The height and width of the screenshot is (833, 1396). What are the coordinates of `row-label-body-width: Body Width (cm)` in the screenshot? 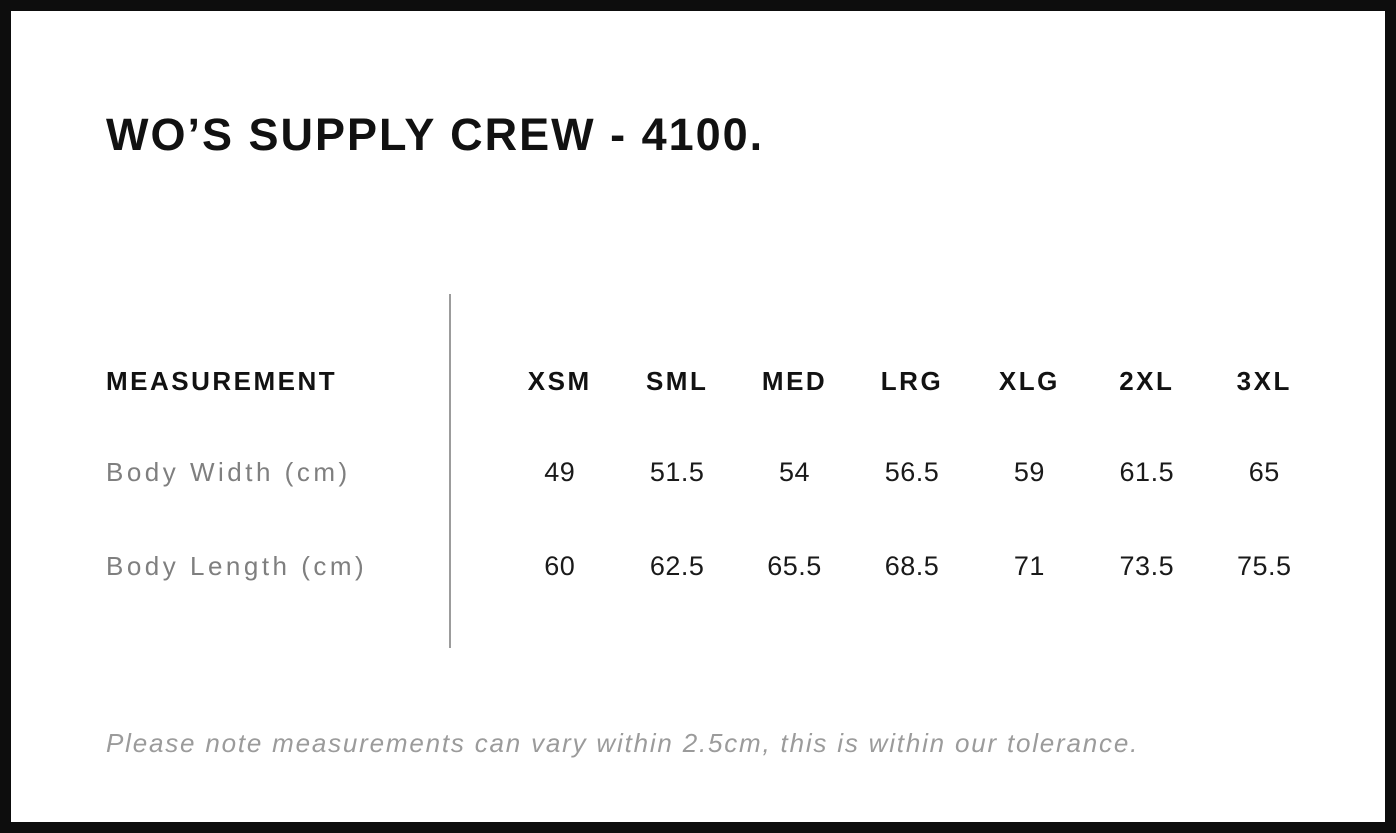 It's located at (228, 471).